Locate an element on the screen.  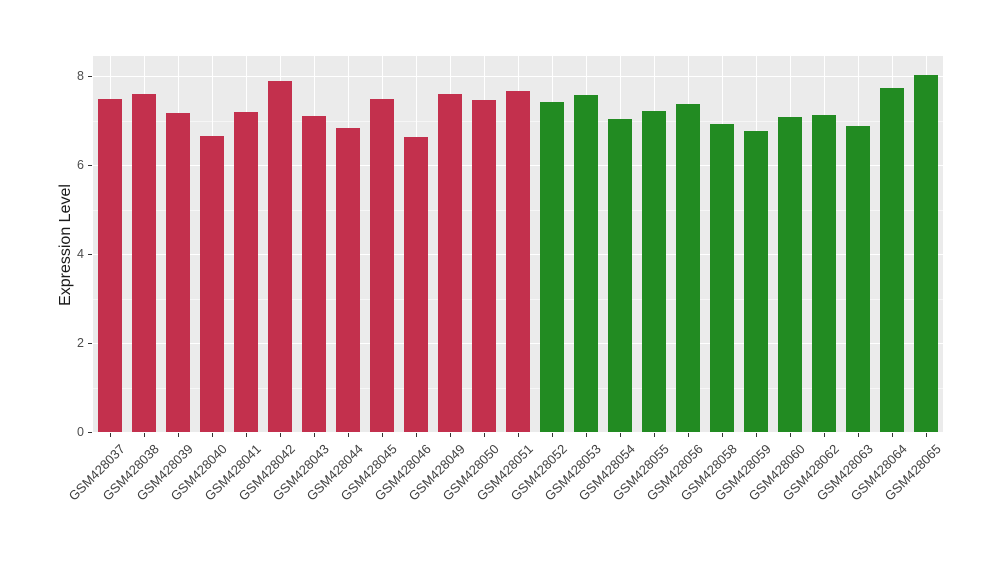
bar-GSM428058 is located at coordinates (722, 278).